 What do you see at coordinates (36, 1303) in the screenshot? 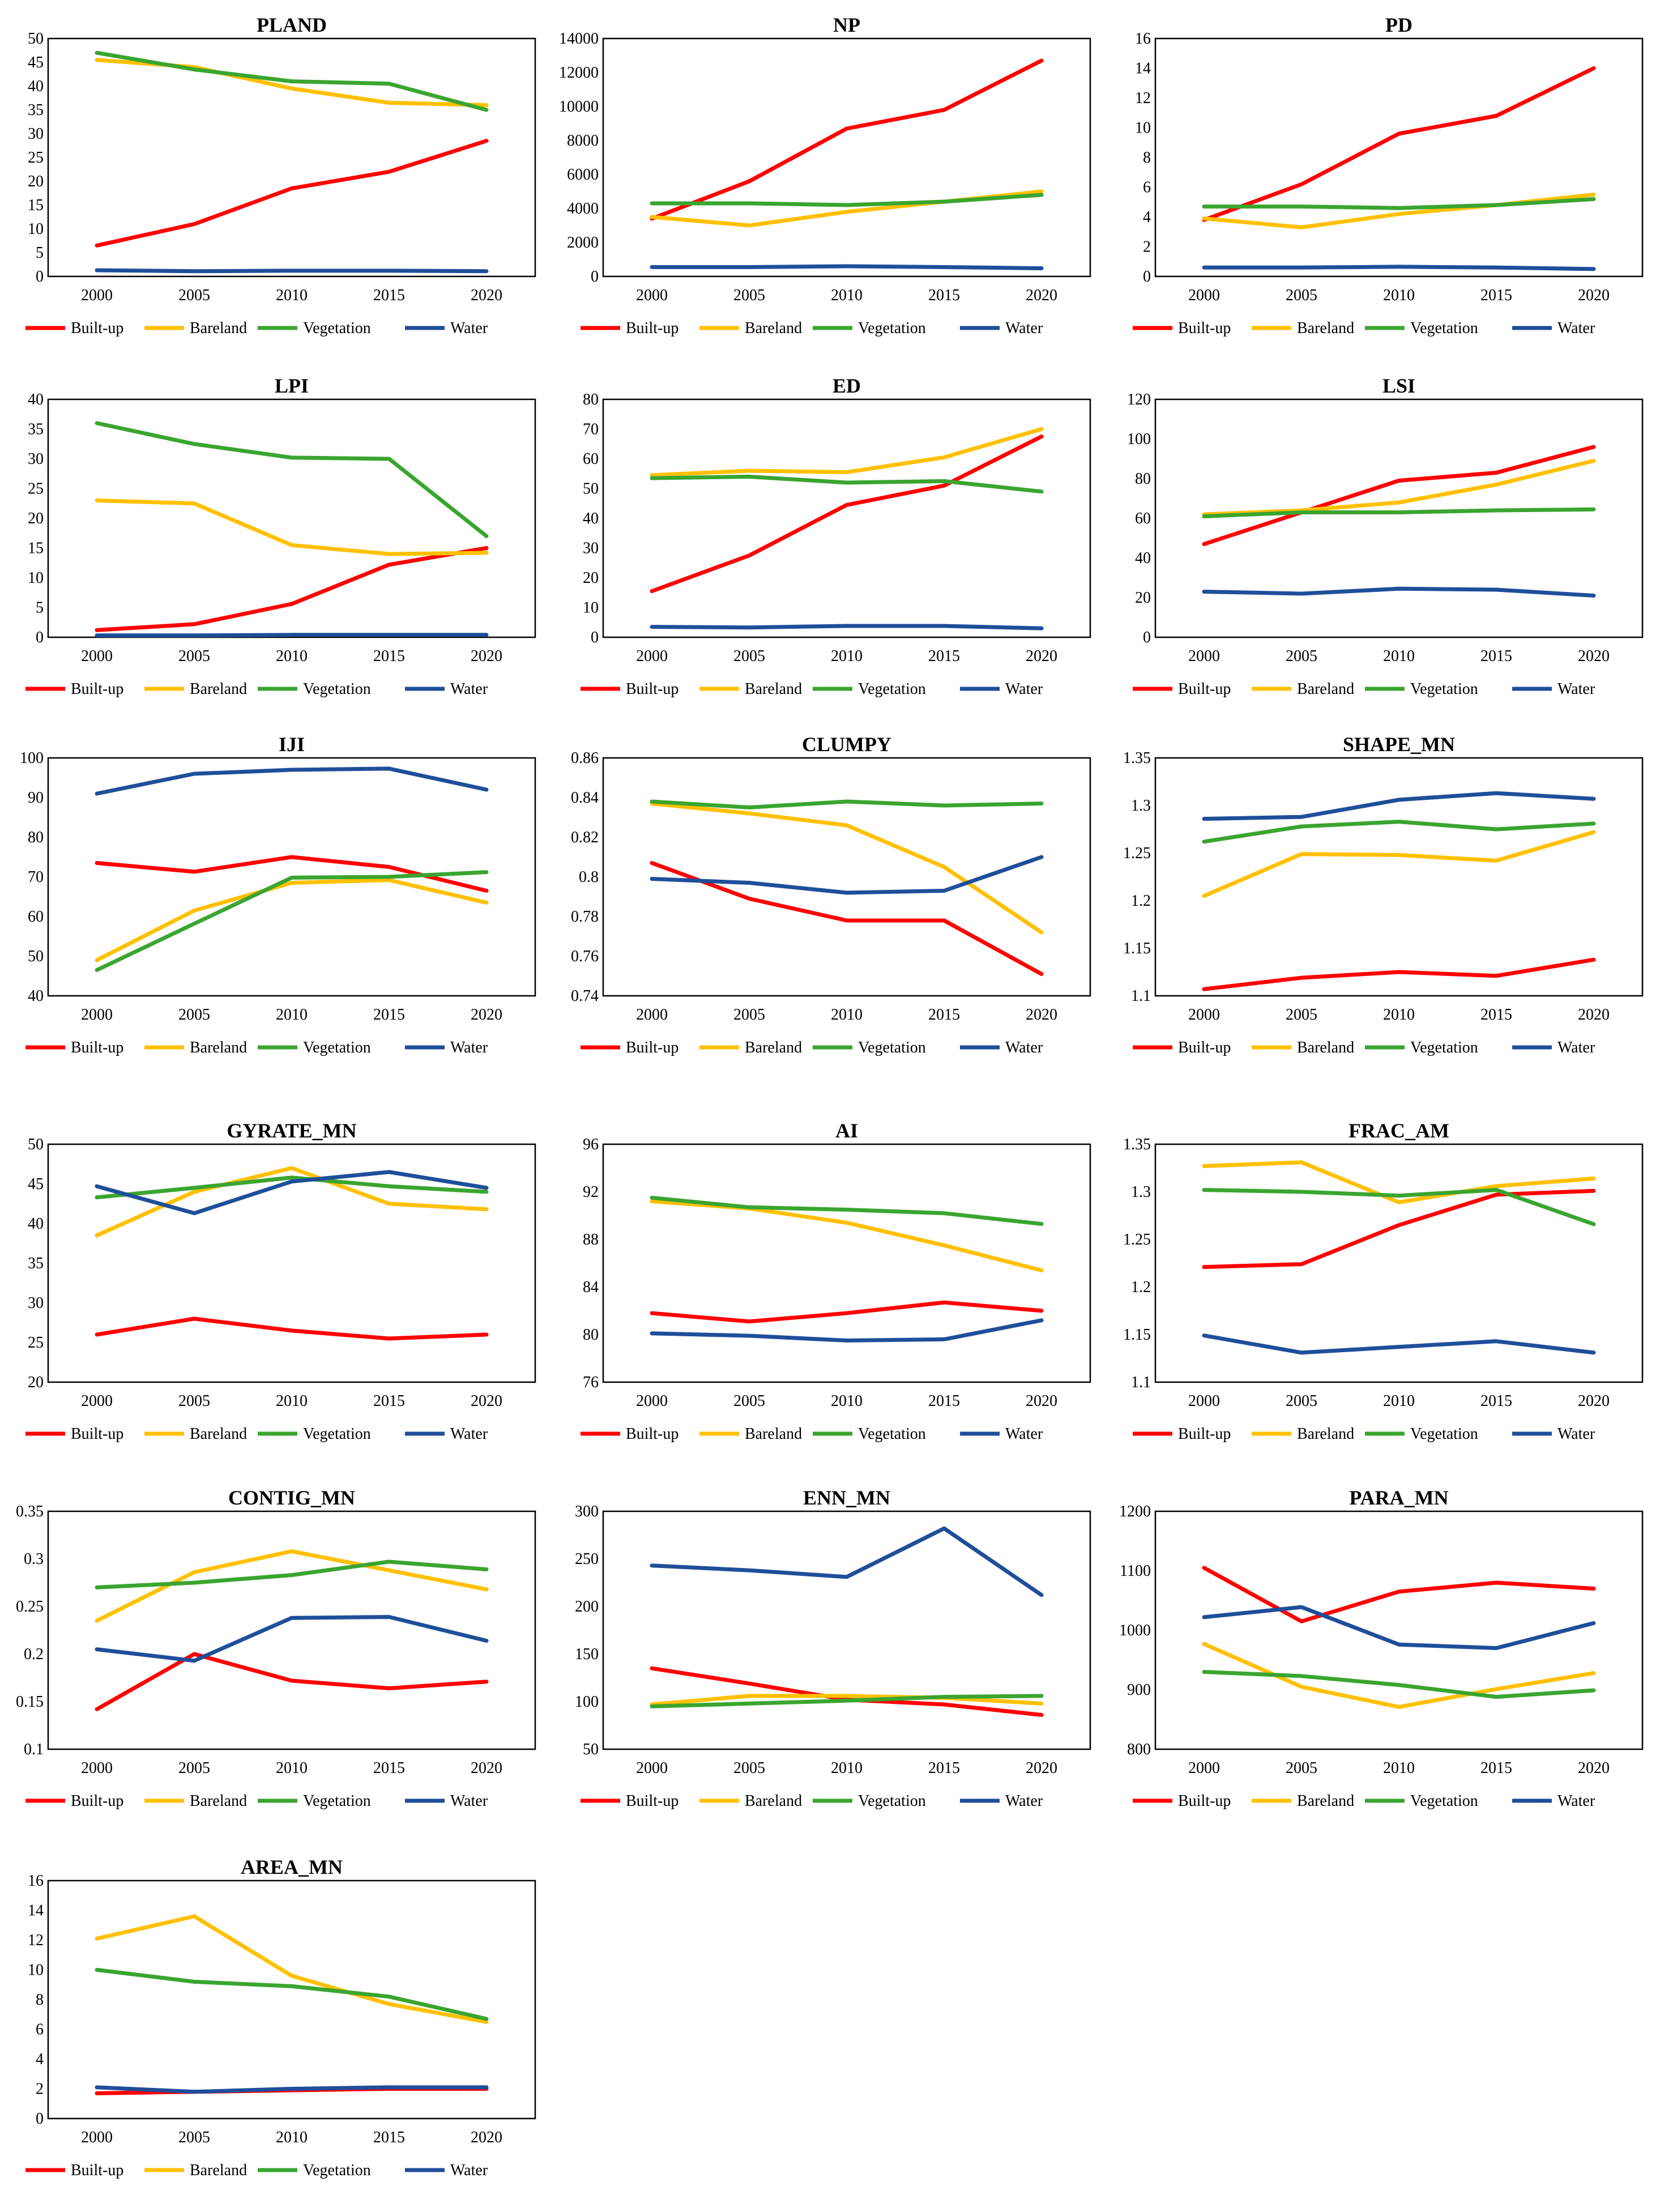
I see `y-tick-label: 30` at bounding box center [36, 1303].